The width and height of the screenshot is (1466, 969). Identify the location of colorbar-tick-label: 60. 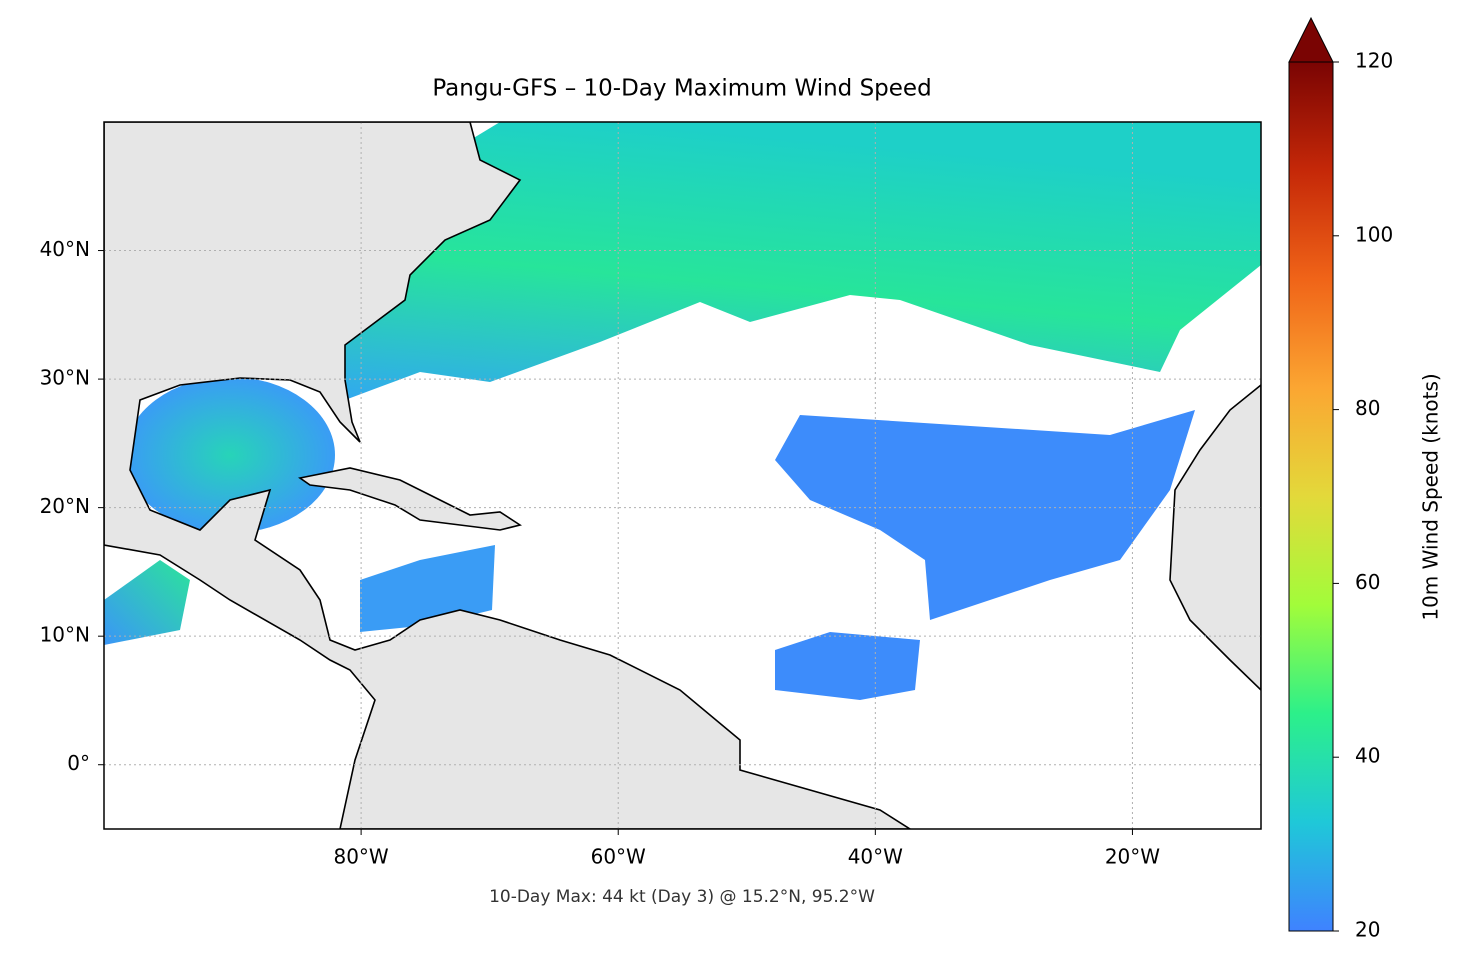
(1367, 582).